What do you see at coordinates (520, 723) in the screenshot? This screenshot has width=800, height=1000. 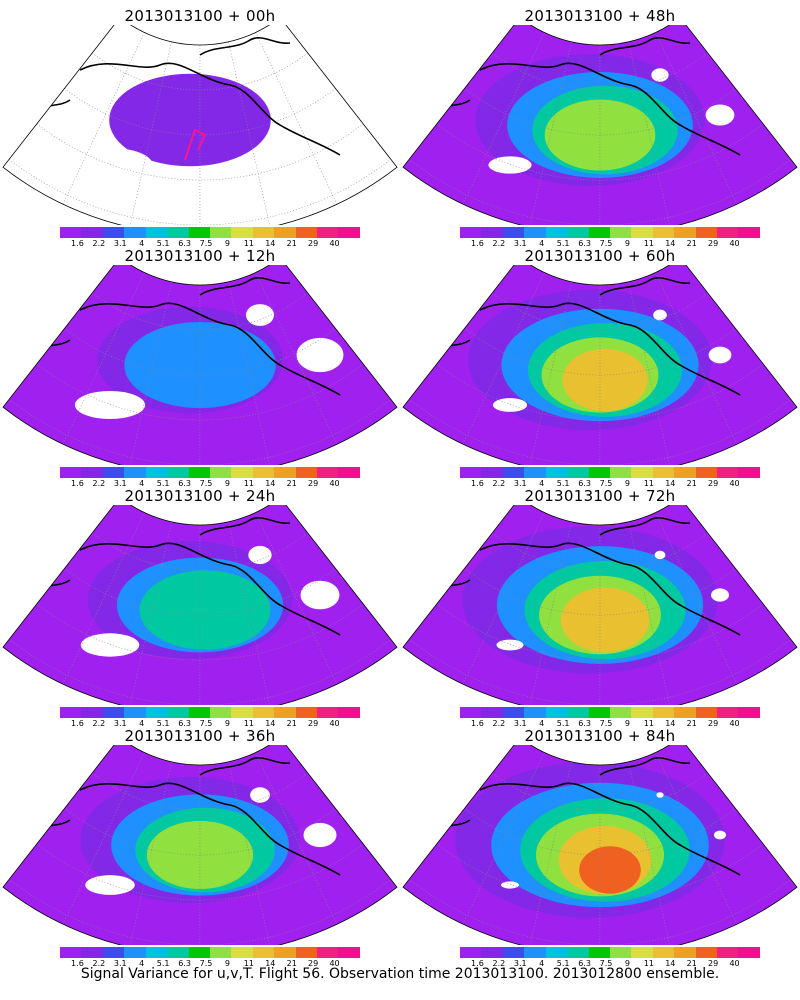 I see `colorbar-label: 3.1` at bounding box center [520, 723].